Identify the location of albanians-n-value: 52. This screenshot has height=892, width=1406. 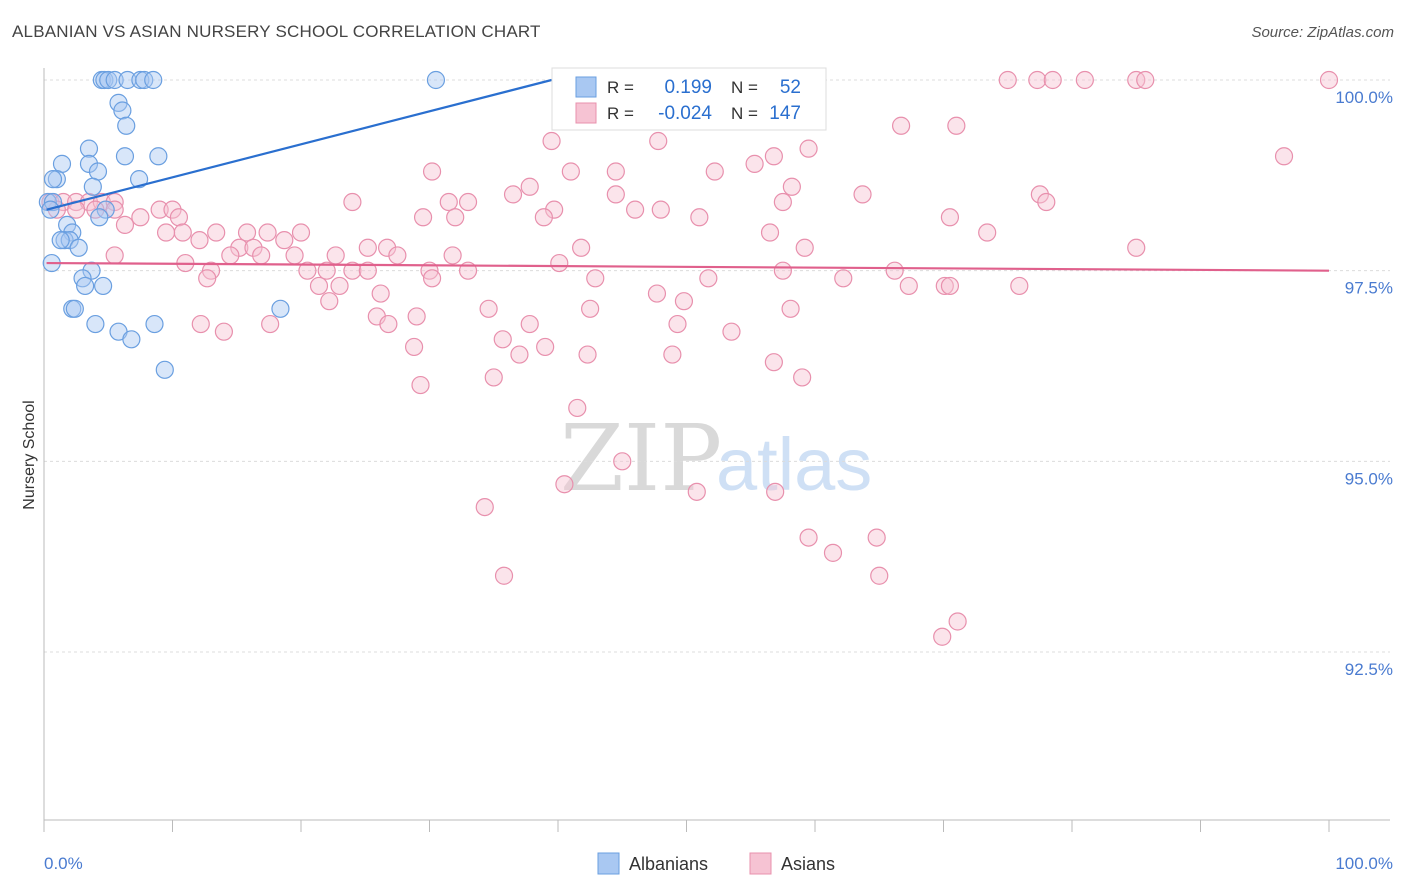
(790, 87).